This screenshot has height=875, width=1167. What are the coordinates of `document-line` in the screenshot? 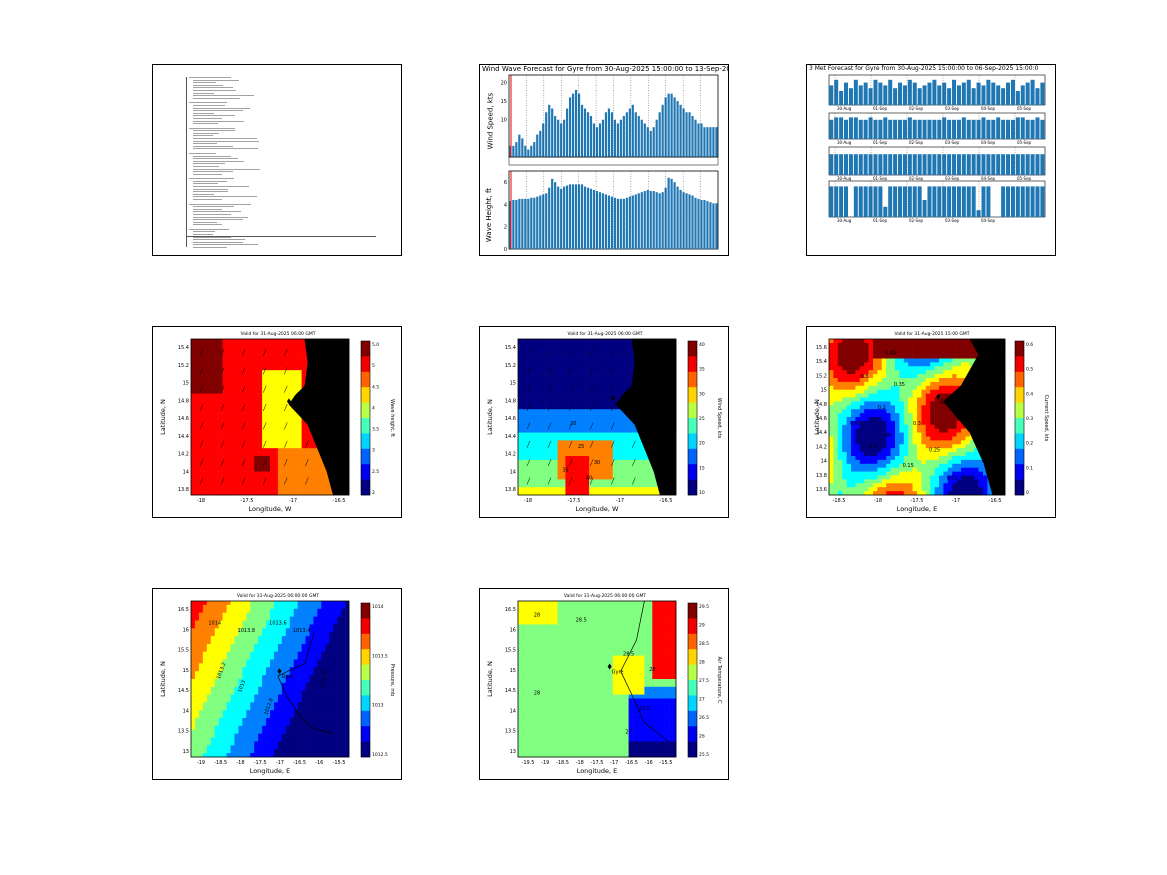 It's located at (214, 131).